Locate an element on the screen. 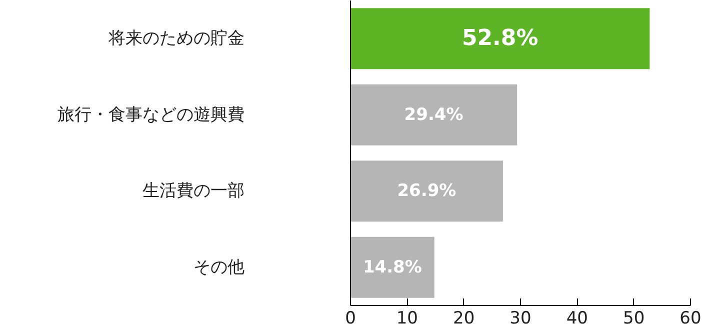 The width and height of the screenshot is (702, 335). y-tick-label: 旅行・食事などの遊興費 is located at coordinates (151, 114).